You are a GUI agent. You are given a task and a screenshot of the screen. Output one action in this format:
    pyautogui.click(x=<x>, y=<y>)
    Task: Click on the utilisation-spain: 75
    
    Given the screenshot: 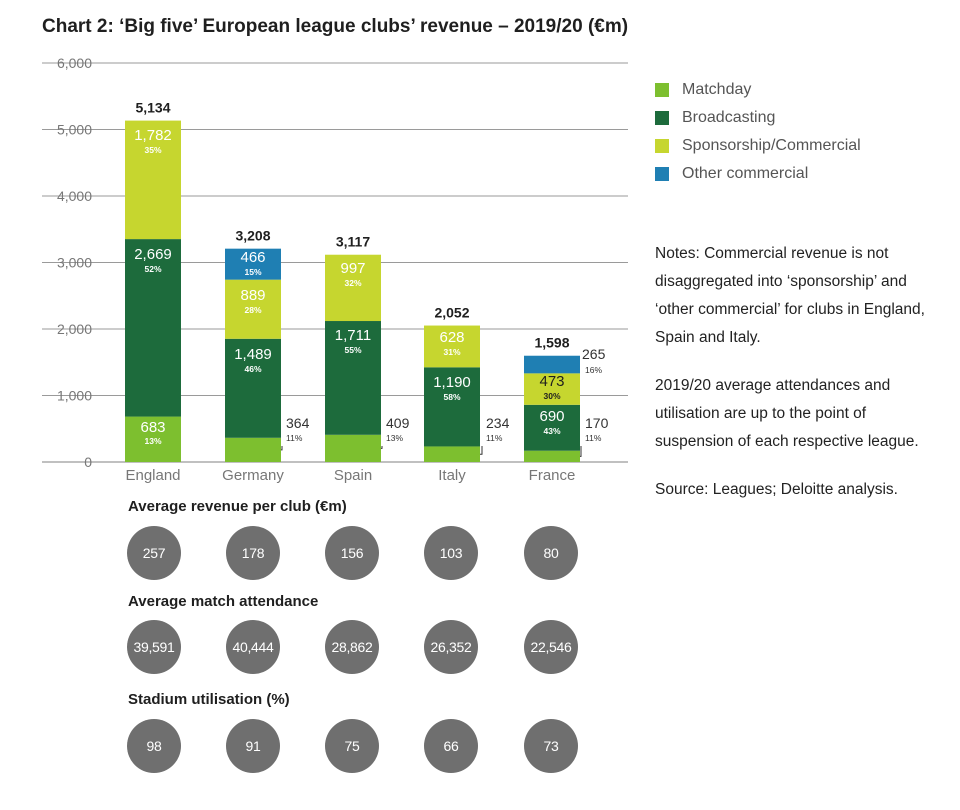 What is the action you would take?
    pyautogui.click(x=352, y=746)
    